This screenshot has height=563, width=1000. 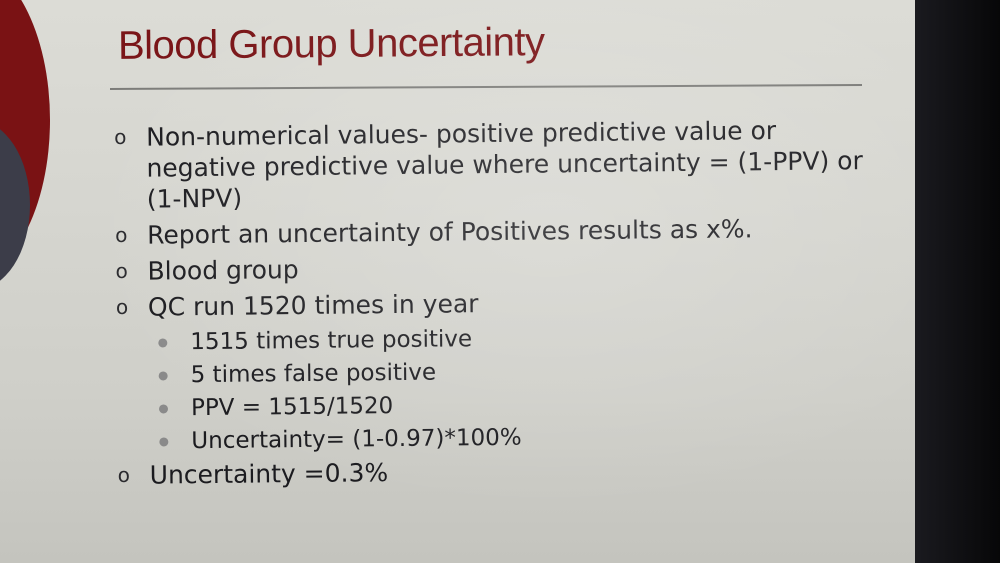 I want to click on bullet-text: QC run 1520 times in year, so click(x=313, y=305).